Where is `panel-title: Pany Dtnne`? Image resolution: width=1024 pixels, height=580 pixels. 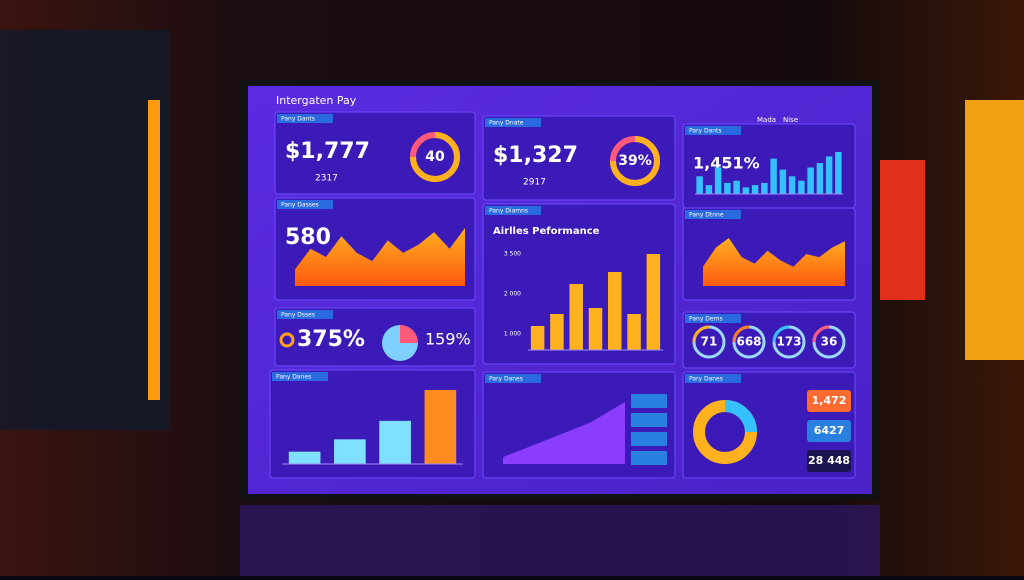 panel-title: Pany Dtnne is located at coordinates (706, 215).